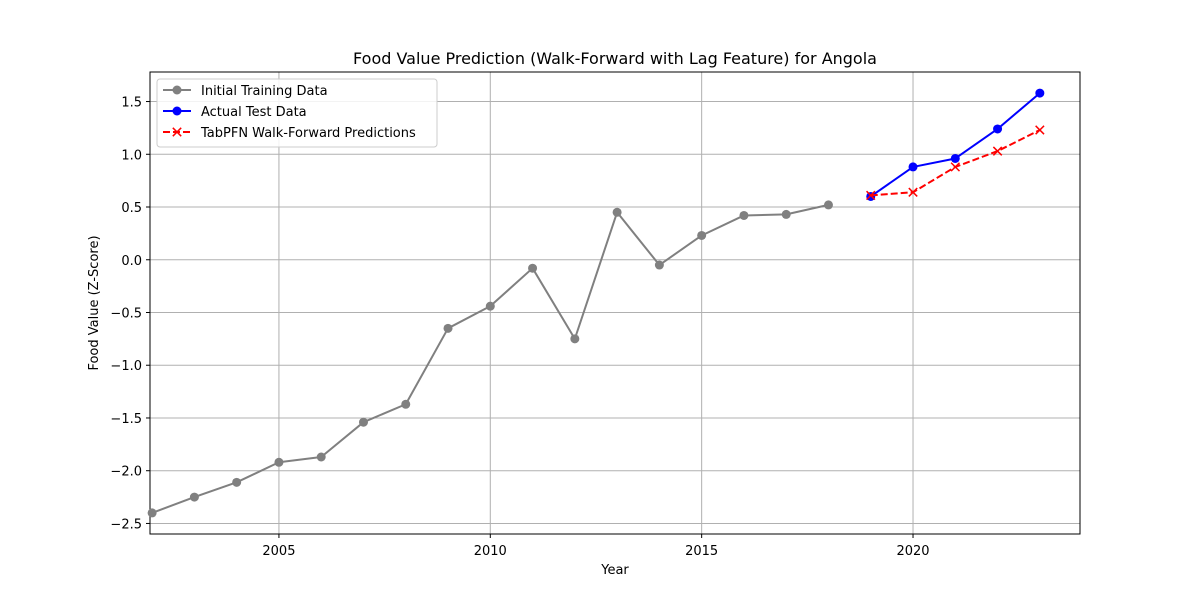 This screenshot has width=1200, height=600. I want to click on y-tick-label: 1.0, so click(131, 155).